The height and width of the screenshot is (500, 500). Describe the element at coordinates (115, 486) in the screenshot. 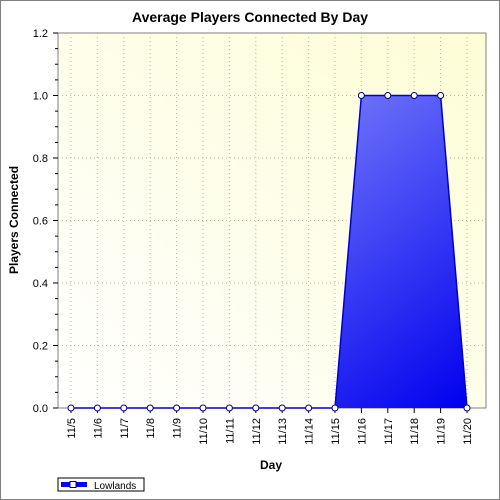

I see `legend-label: Lowlands` at that location.